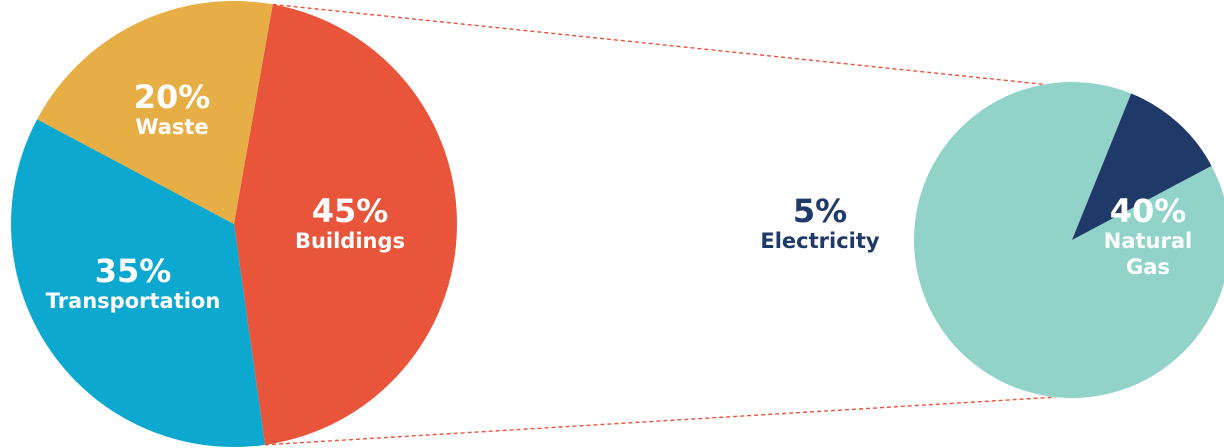 This screenshot has height=448, width=1224. Describe the element at coordinates (1148, 211) in the screenshot. I see `slice-natural-gas-value-label: 40%` at that location.